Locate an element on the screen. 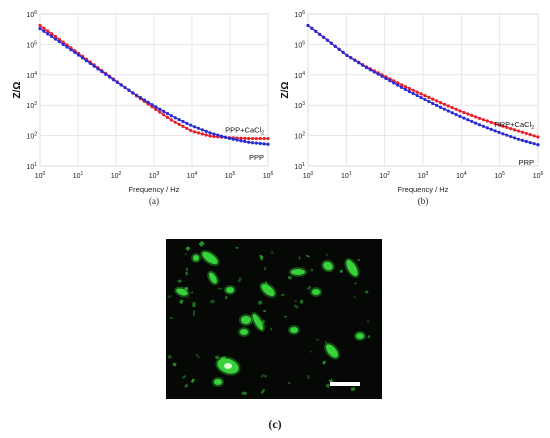 This screenshot has width=550, height=438. y-tick-label: 10⁴ is located at coordinates (31, 75).